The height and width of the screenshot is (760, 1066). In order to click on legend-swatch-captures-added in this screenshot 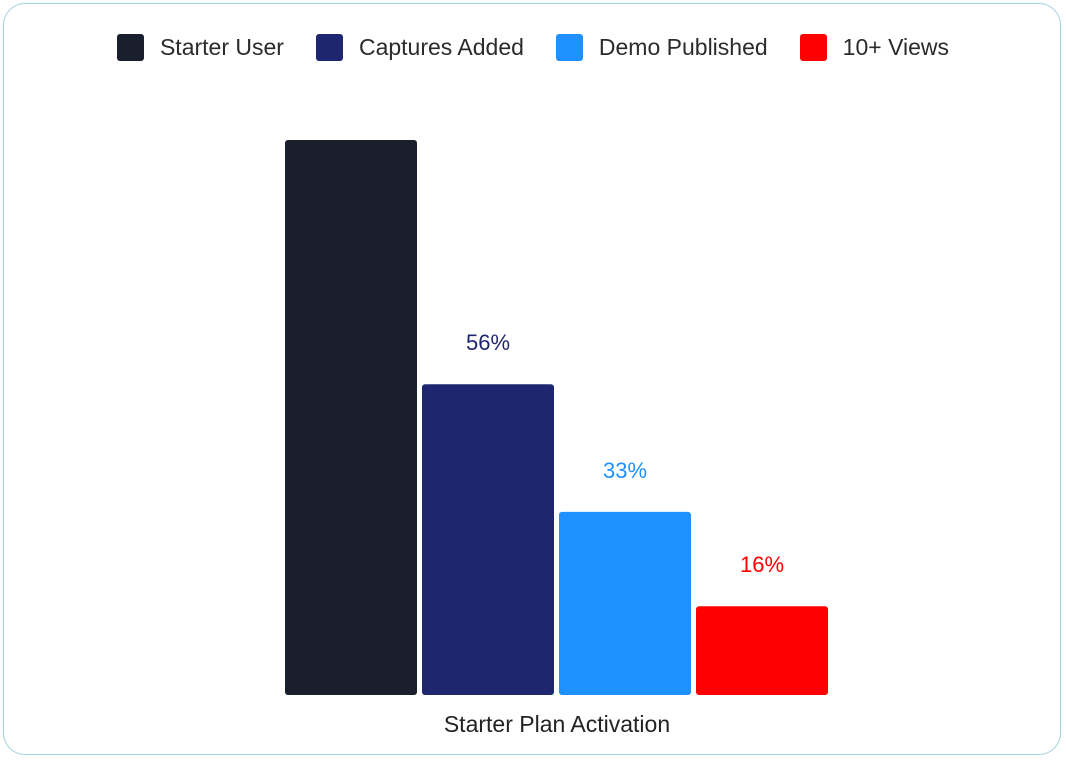, I will do `click(329, 47)`.